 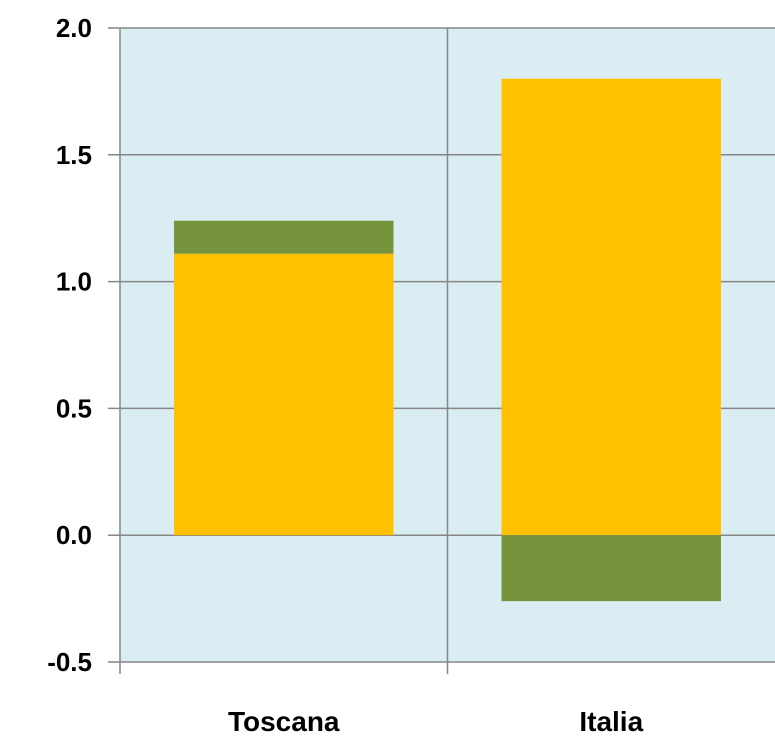 What do you see at coordinates (611, 721) in the screenshot?
I see `x-category-label: Italia` at bounding box center [611, 721].